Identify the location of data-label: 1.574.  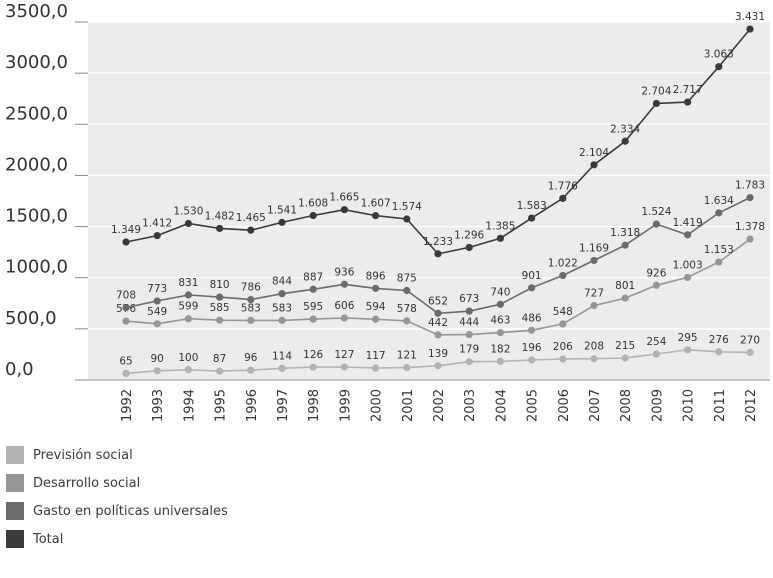
(407, 207).